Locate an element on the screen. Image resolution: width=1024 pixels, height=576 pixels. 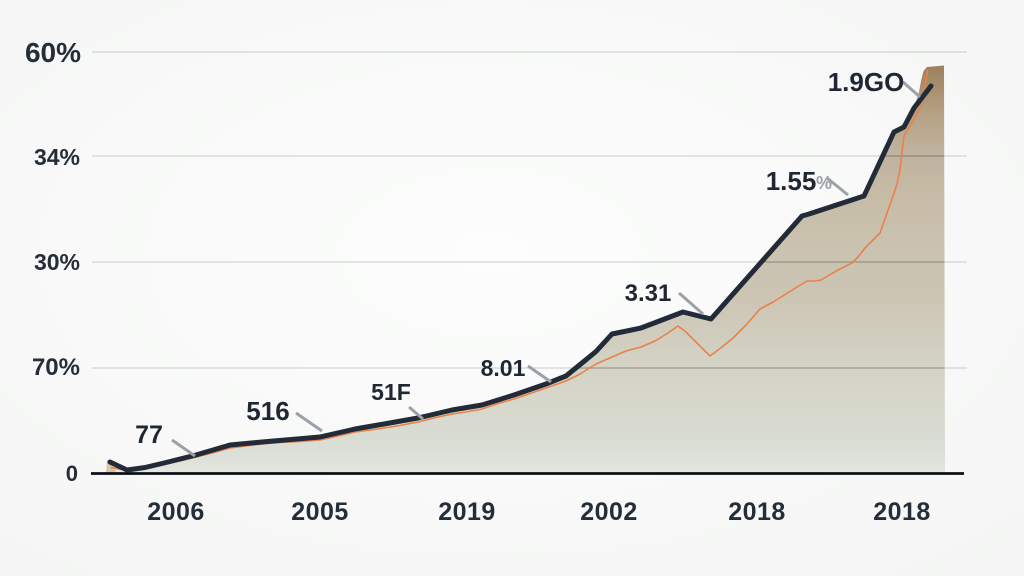
svg-text: 8.01 is located at coordinates (503, 368).